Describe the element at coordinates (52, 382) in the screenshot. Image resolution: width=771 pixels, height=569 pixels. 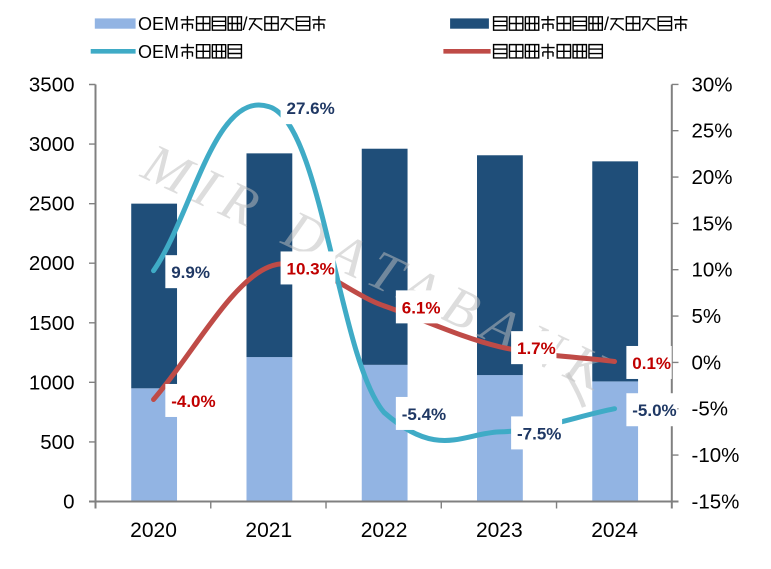
I see `svg-text: 1000` at that location.